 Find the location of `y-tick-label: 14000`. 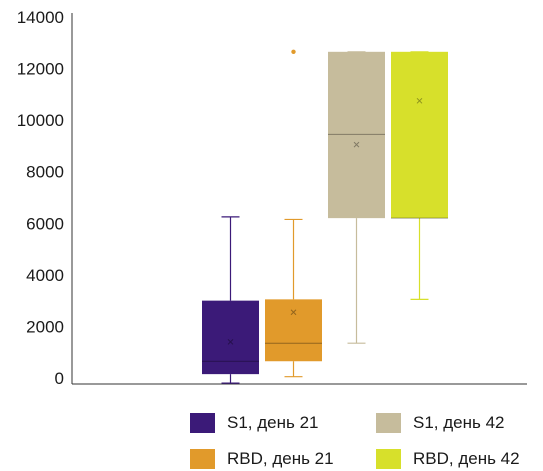

y-tick-label: 14000 is located at coordinates (40, 17).